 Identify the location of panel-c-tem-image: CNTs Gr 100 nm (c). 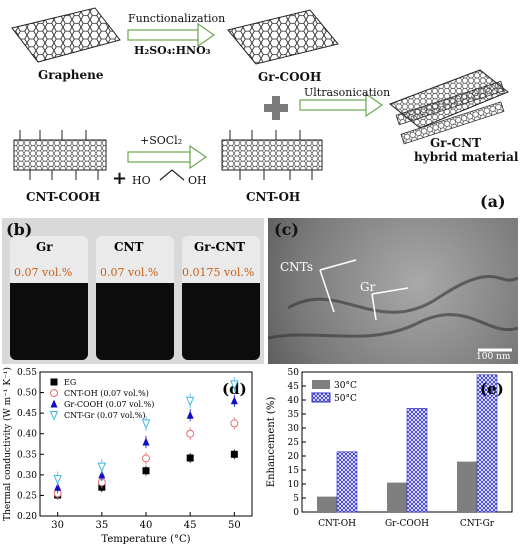
(393, 291).